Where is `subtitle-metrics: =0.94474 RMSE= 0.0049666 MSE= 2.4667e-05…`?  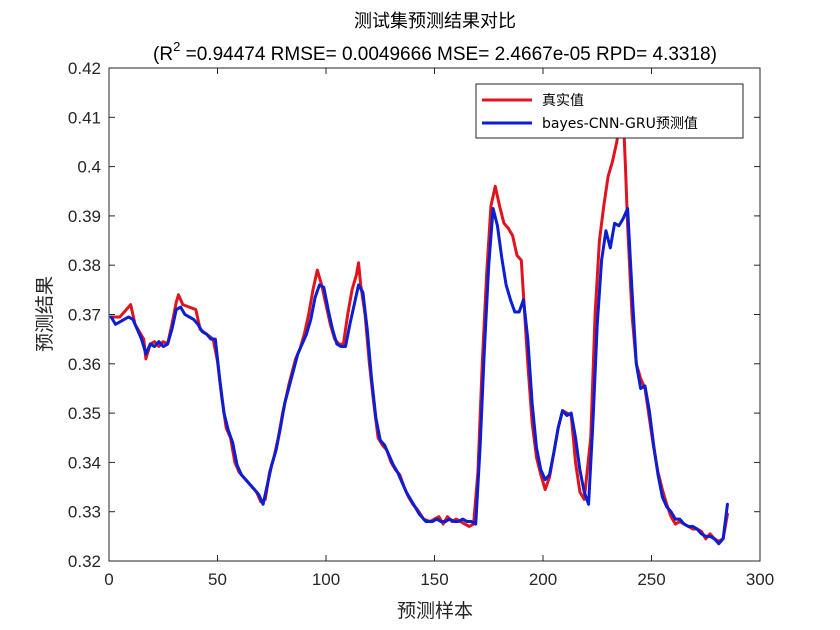
subtitle-metrics: =0.94474 RMSE= 0.0049666 MSE= 2.4667e-05… is located at coordinates (448, 54).